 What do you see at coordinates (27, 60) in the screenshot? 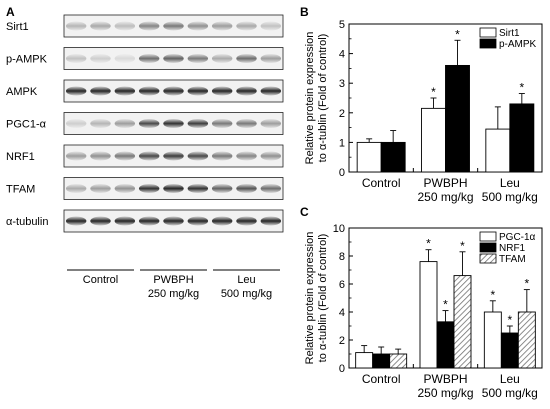
I see `blot-protein-label: p-AMPK` at bounding box center [27, 60].